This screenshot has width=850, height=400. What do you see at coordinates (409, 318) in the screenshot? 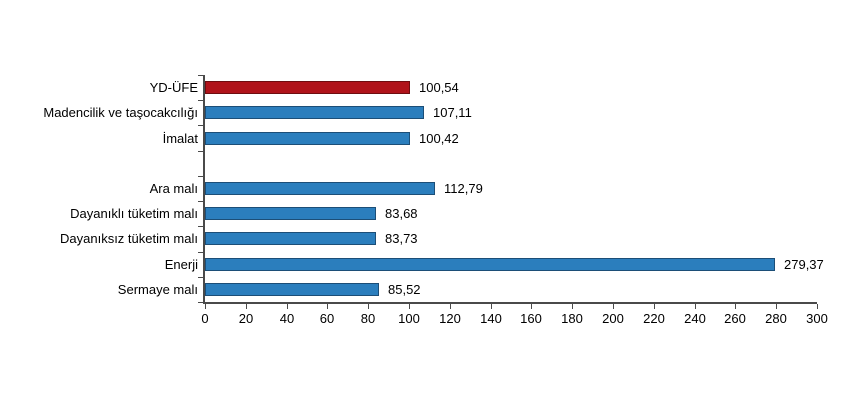
I see `x-axis-tick-label: 100` at bounding box center [409, 318].